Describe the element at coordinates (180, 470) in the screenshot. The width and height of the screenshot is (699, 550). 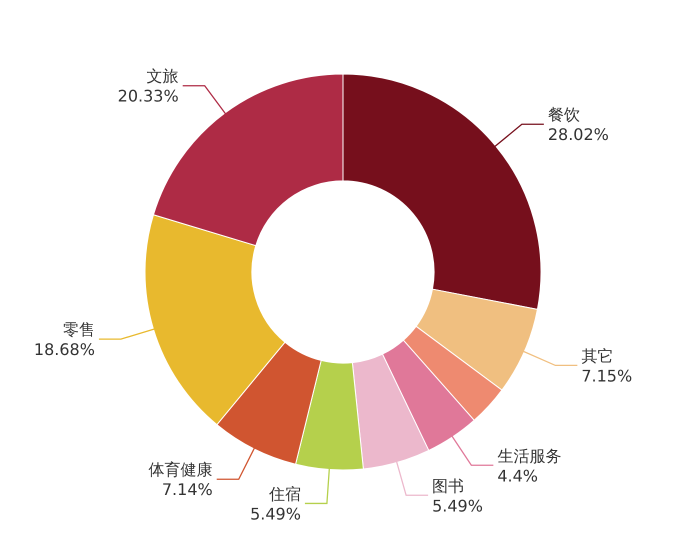
I see `slice-label: 体育健康` at that location.